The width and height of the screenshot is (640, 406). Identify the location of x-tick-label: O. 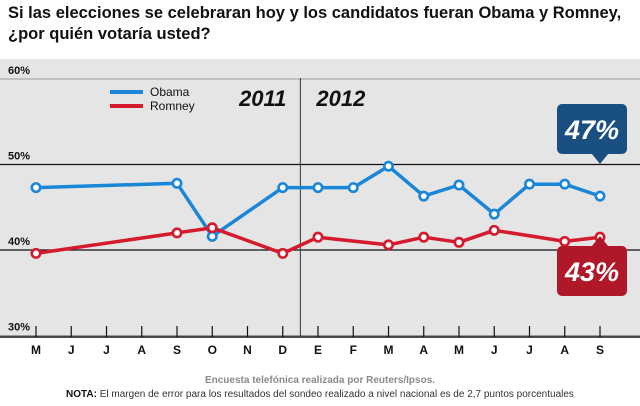
(212, 350).